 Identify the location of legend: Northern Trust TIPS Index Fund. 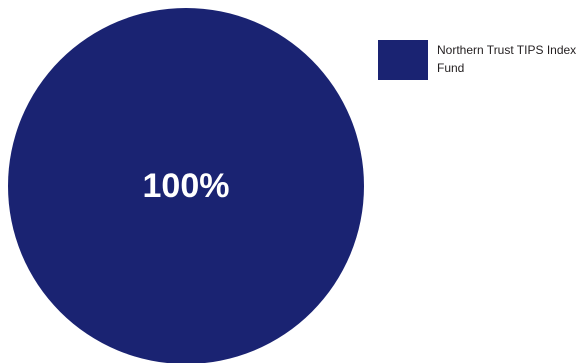
(477, 60).